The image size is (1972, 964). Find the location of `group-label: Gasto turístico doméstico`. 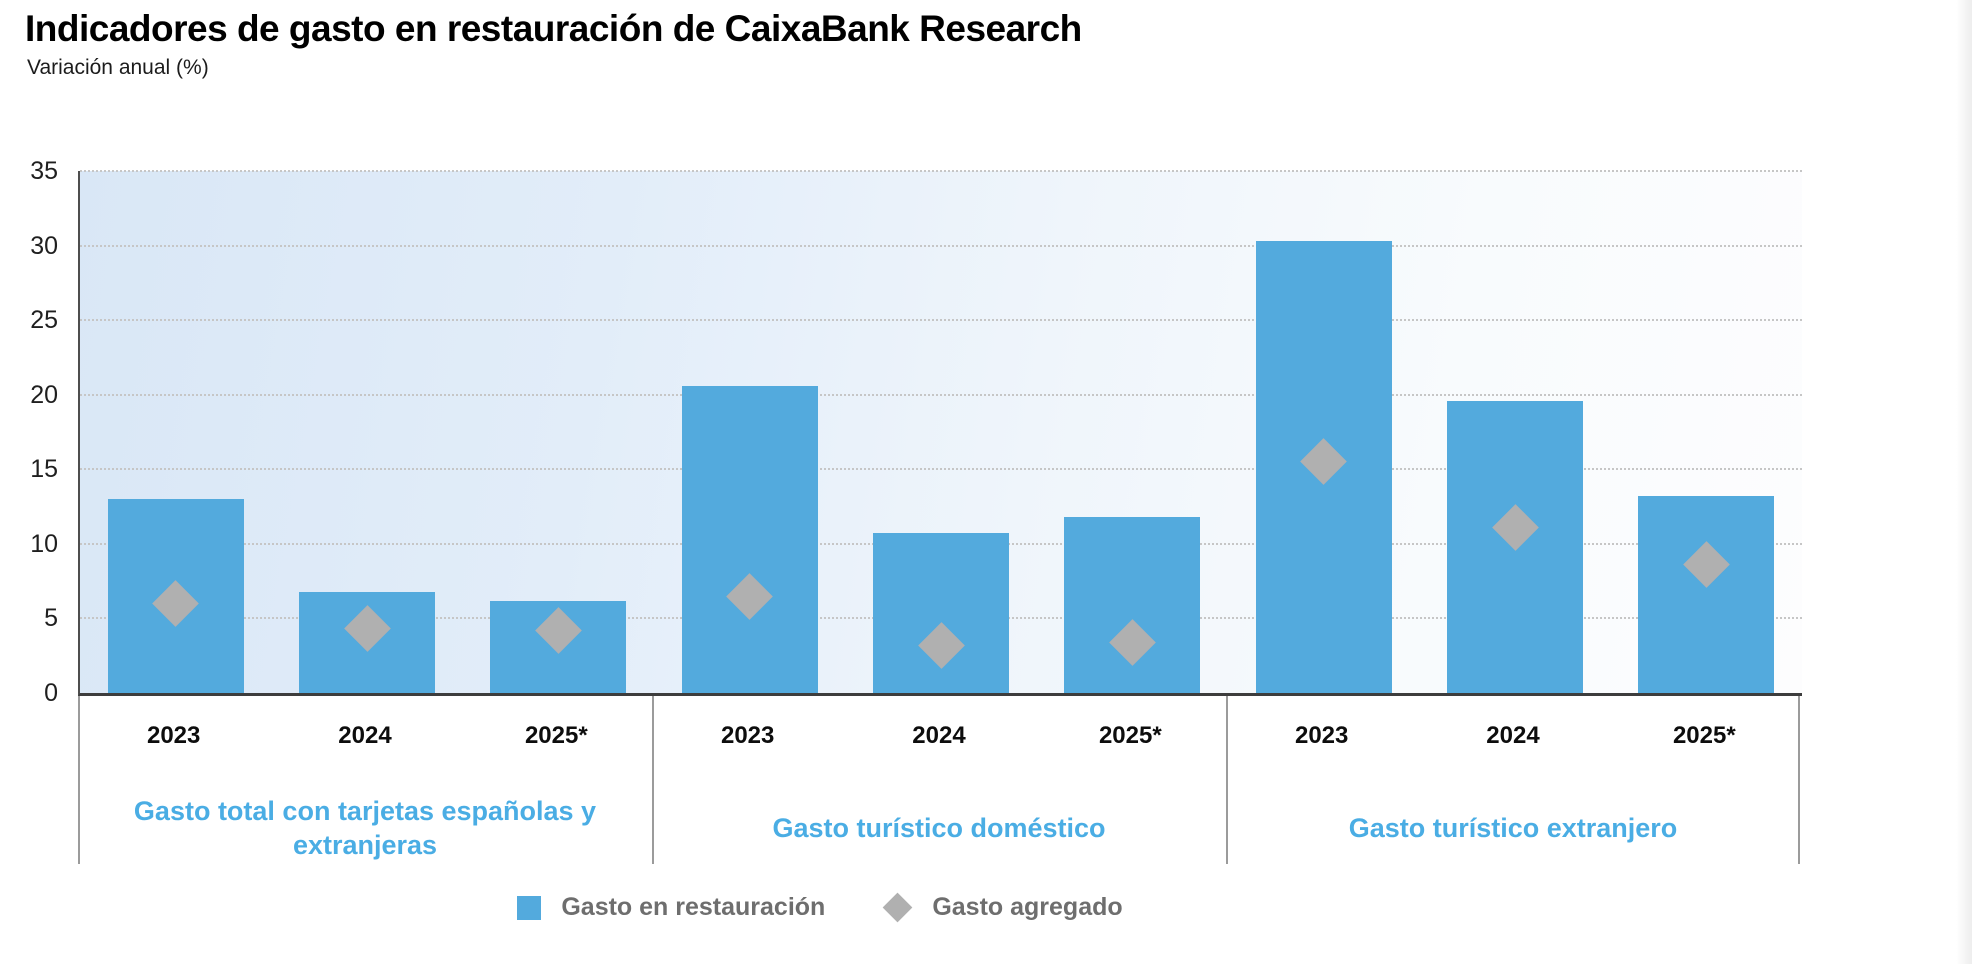

group-label: Gasto turístico doméstico is located at coordinates (939, 828).